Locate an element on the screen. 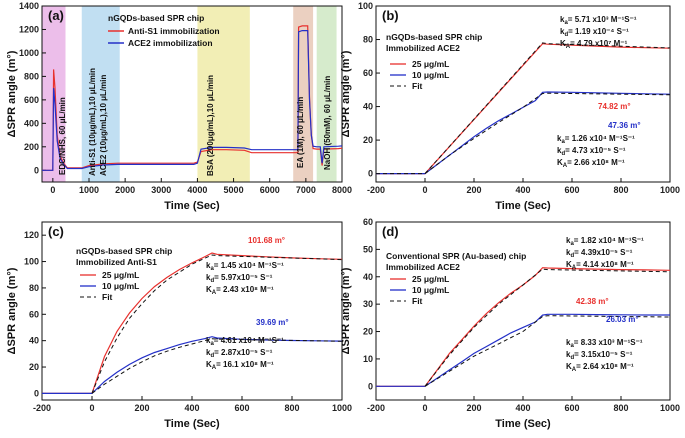 The image size is (685, 438). kinetic-value: = 4.14 x10⁸ M⁻¹ is located at coordinates (605, 264).